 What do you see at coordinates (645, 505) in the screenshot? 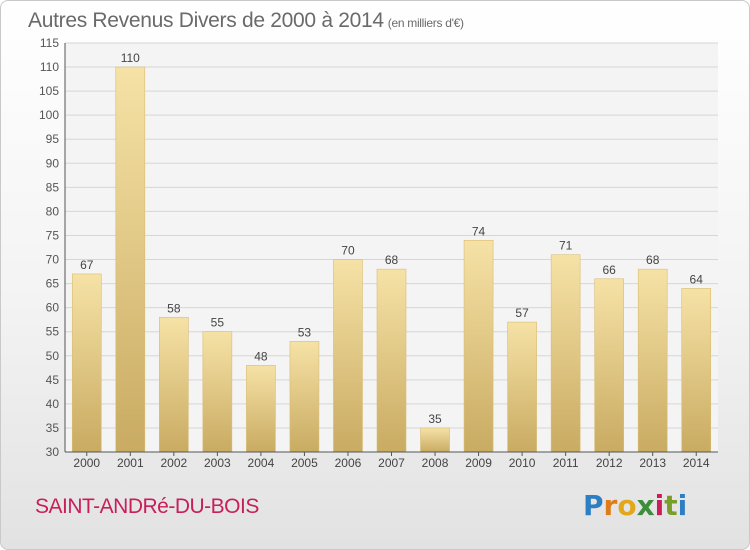
I see `logo-letter: x` at bounding box center [645, 505].